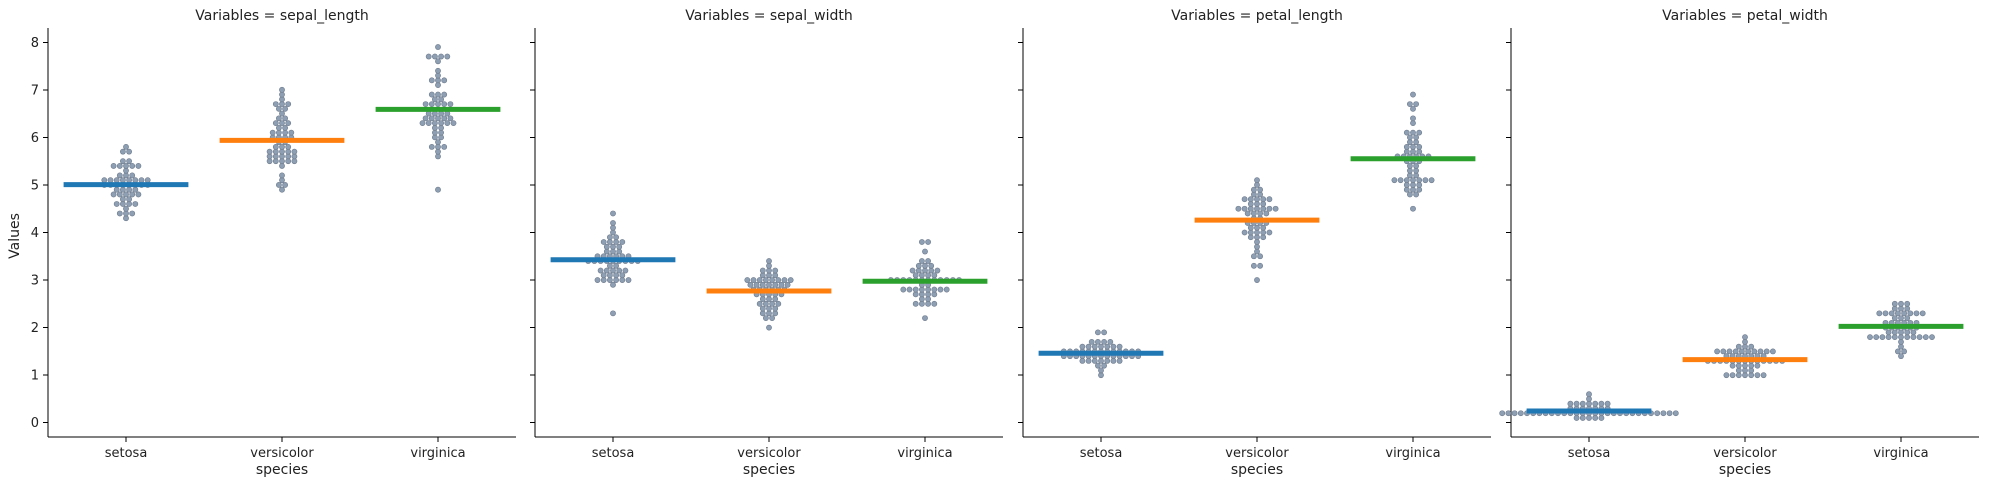 The image size is (1989, 490). I want to click on y-tick-label: 8, so click(35, 43).